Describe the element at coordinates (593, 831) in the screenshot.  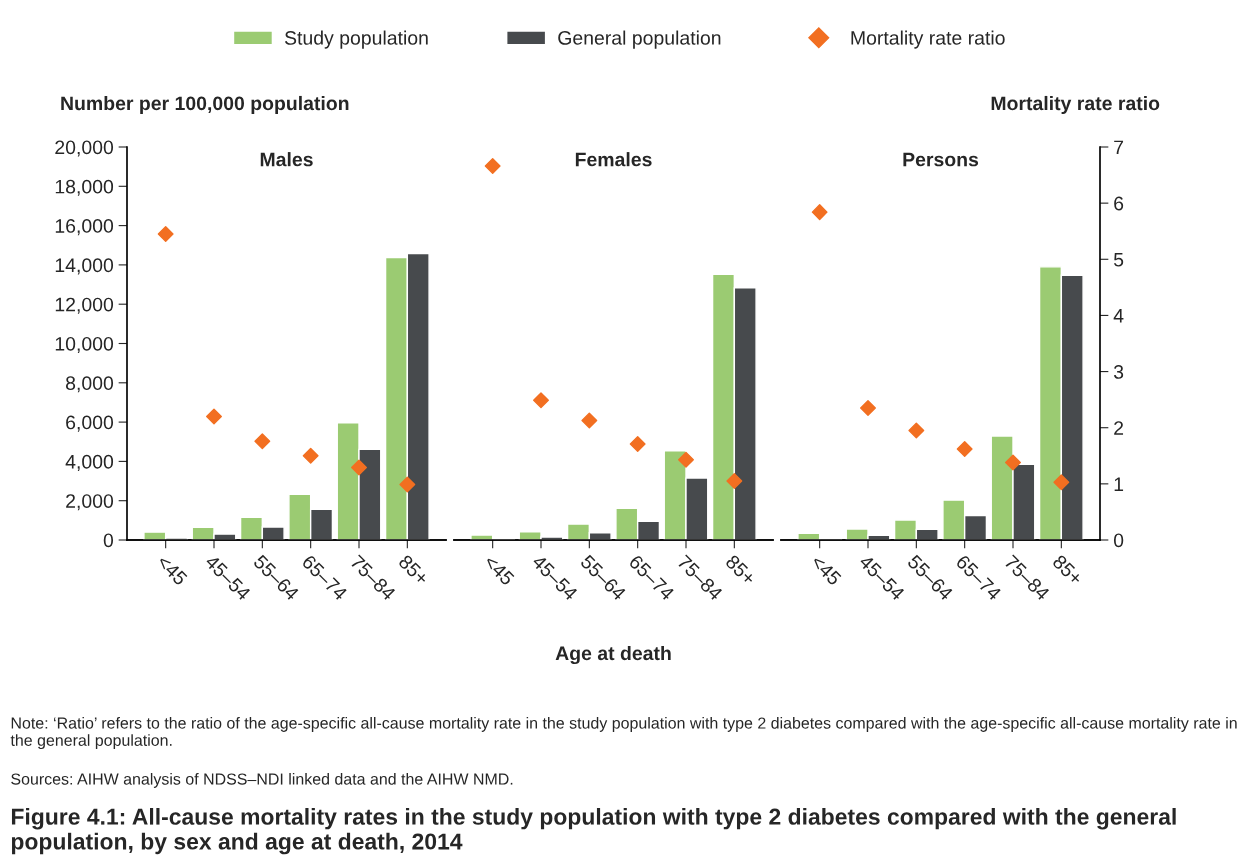
I see `caption: Figure 4.1: All-cause mortality rates in the study population with type 2 diabetes compared with the general population, by sex and age at death, 2014` at that location.